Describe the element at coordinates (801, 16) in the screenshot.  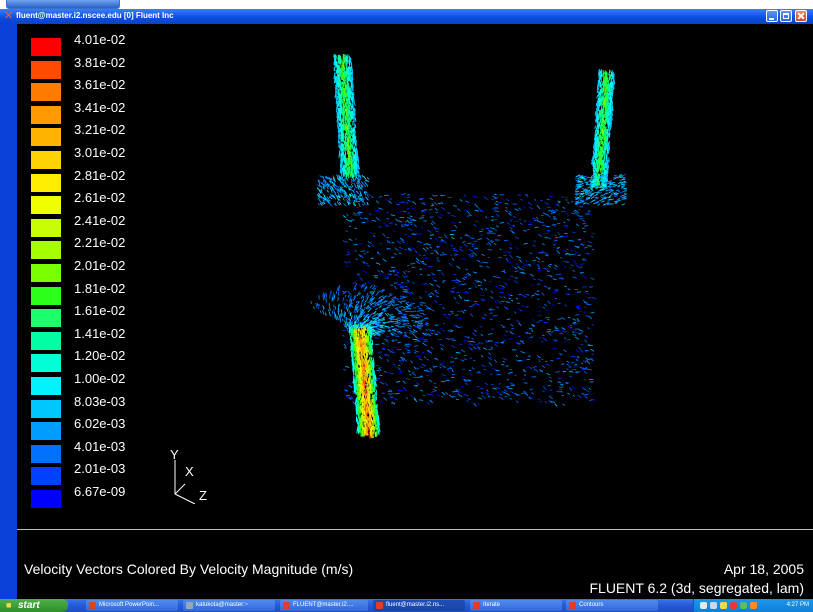
I see `close-button` at that location.